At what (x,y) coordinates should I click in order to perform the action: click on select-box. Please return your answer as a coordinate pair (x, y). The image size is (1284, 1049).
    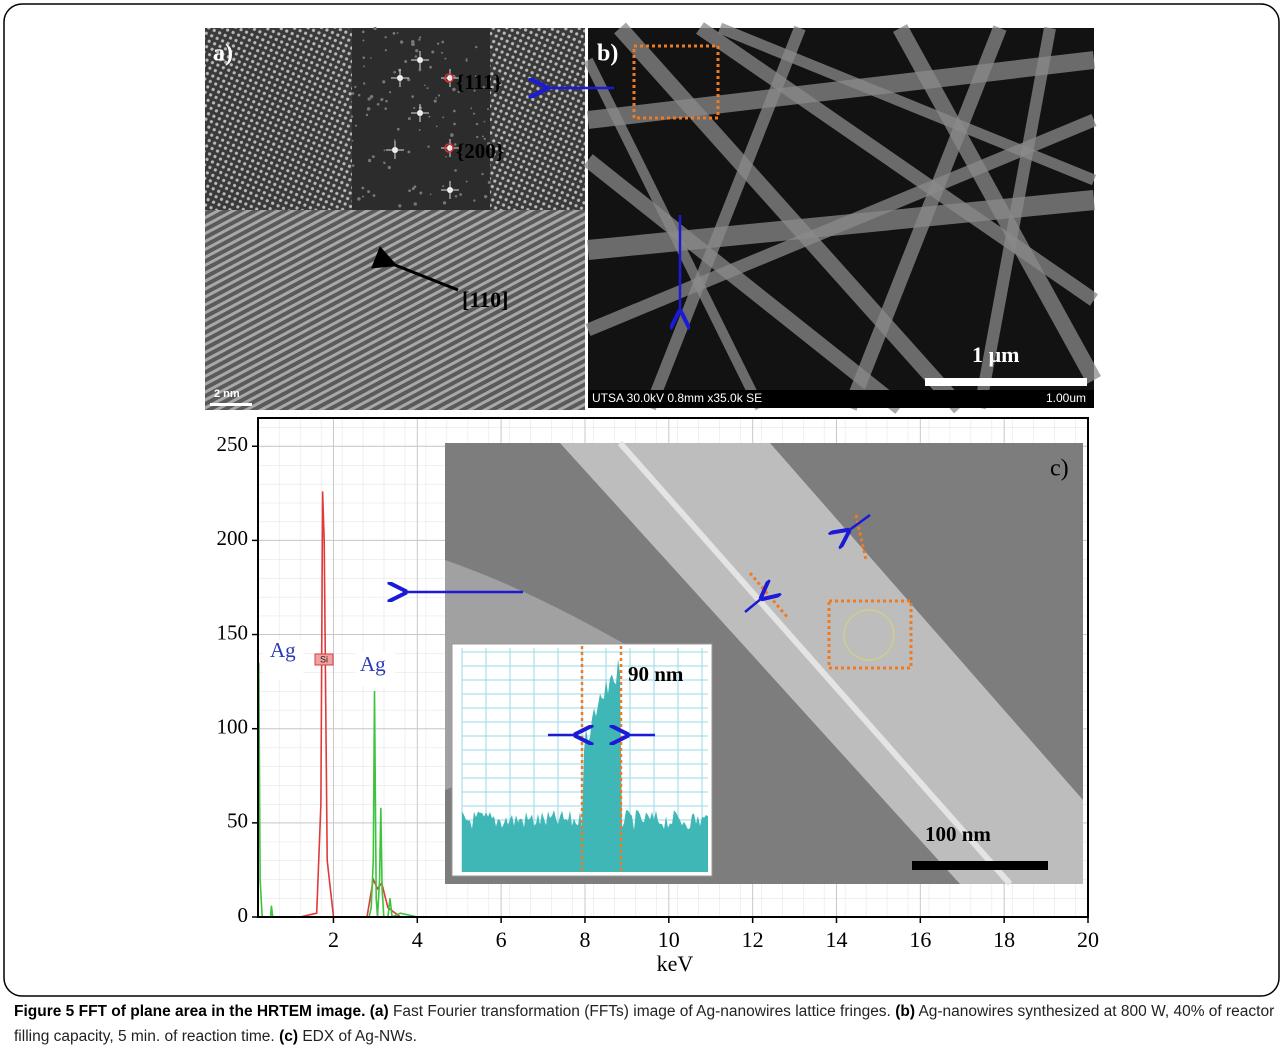
    Looking at the image, I should click on (676, 82).